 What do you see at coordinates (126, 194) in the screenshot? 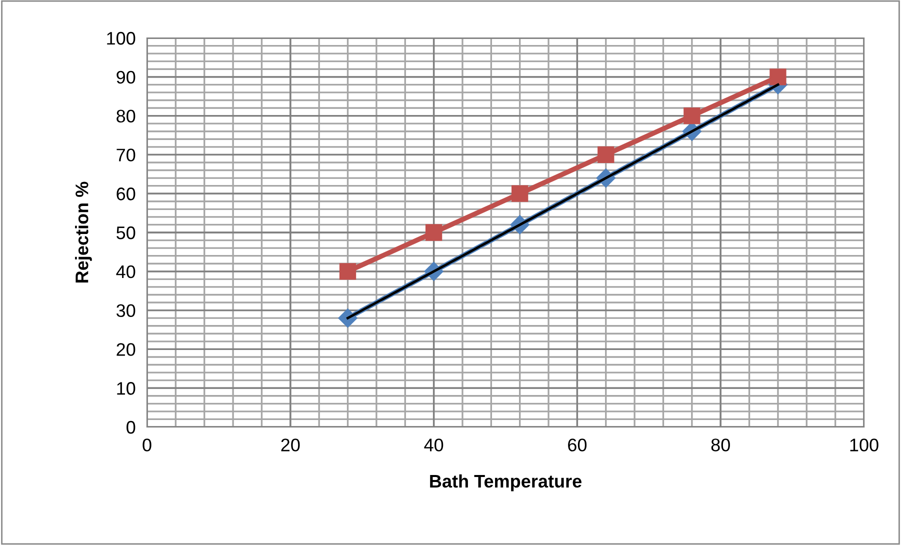
I see `y-tick-label: 60` at bounding box center [126, 194].